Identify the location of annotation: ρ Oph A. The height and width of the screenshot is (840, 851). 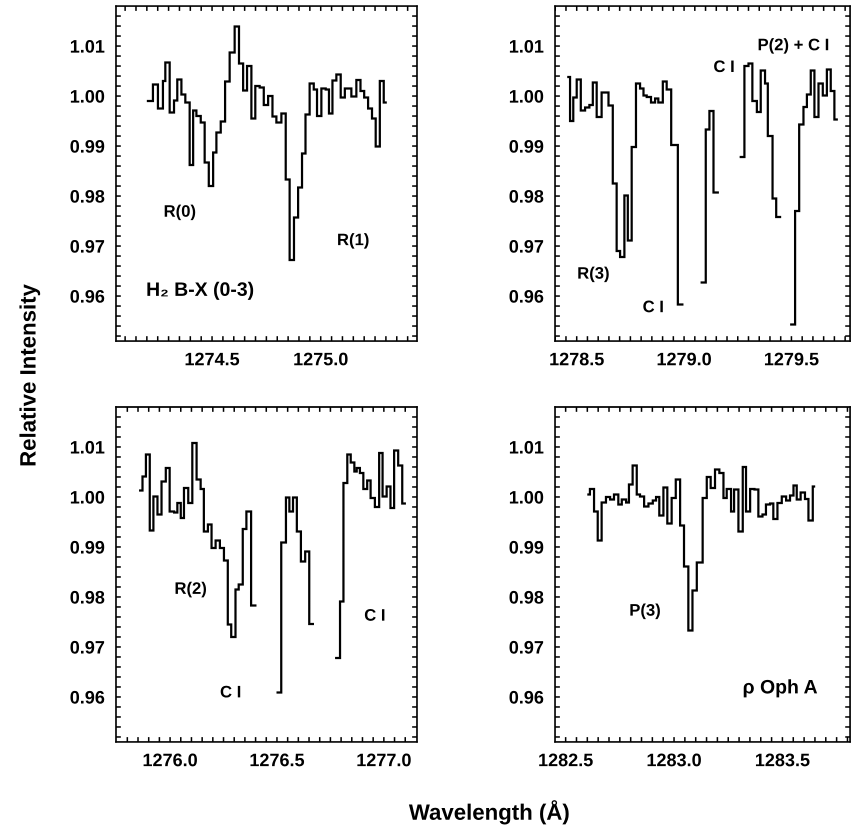
(781, 688).